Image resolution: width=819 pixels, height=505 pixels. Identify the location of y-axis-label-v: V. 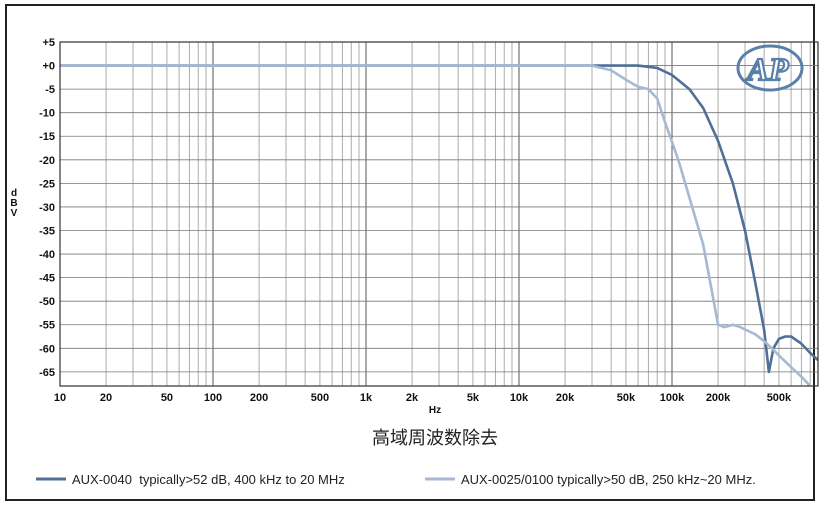
(14, 213).